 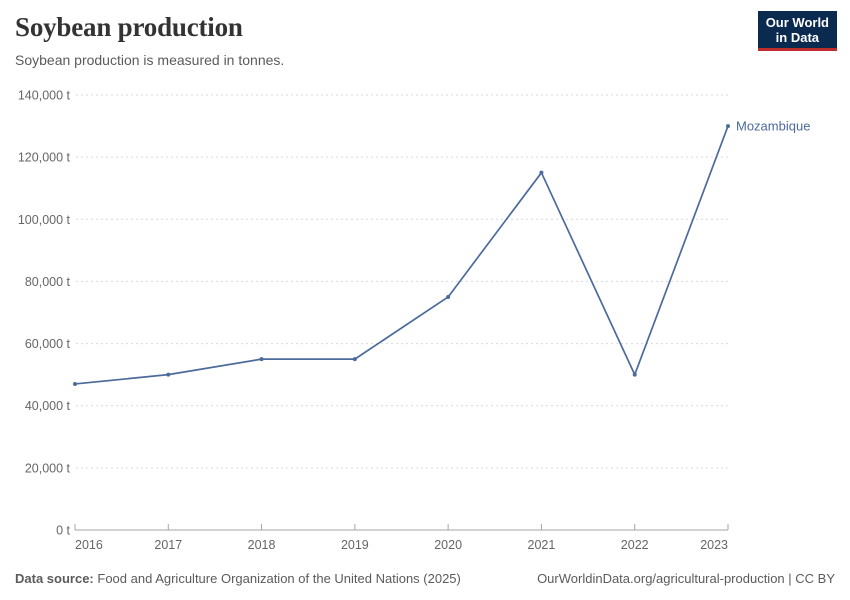 What do you see at coordinates (44, 220) in the screenshot?
I see `y-axis-label: 100,000 t` at bounding box center [44, 220].